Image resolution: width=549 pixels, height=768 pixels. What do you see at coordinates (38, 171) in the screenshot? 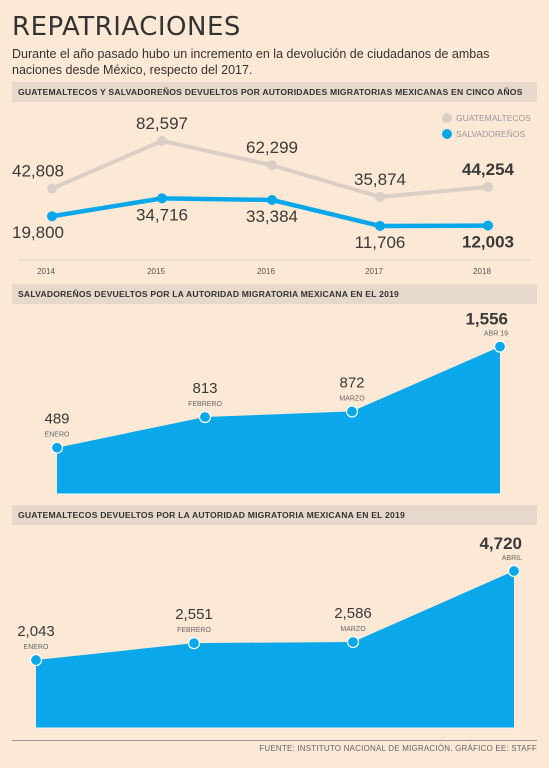
I see `data-label: 42,808` at bounding box center [38, 171].